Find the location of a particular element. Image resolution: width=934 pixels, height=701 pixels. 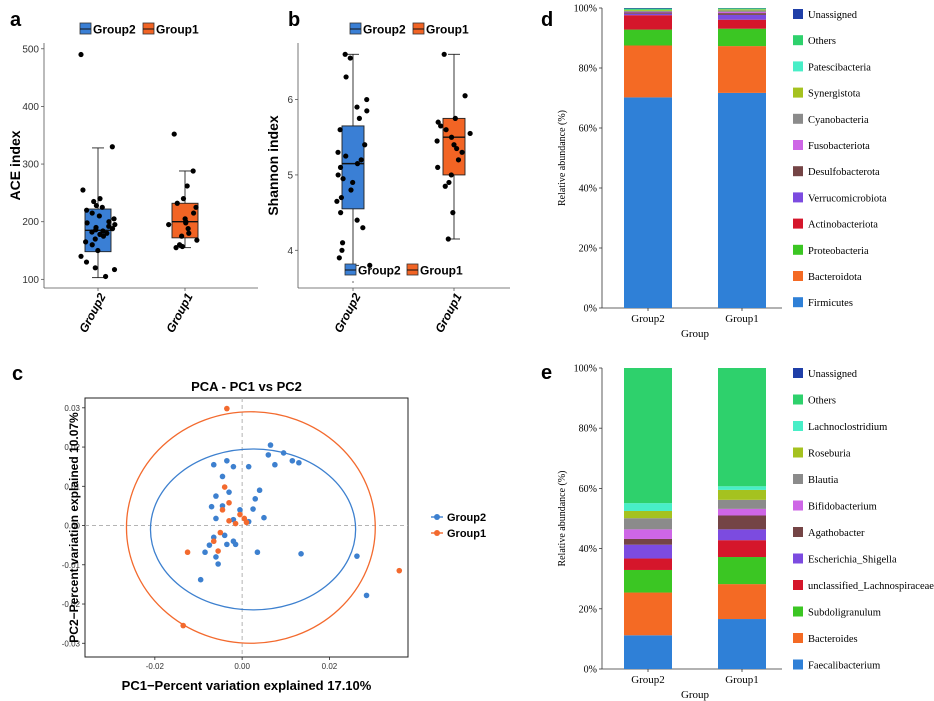

e-legend-key-bacteroides is located at coordinates (798, 638).